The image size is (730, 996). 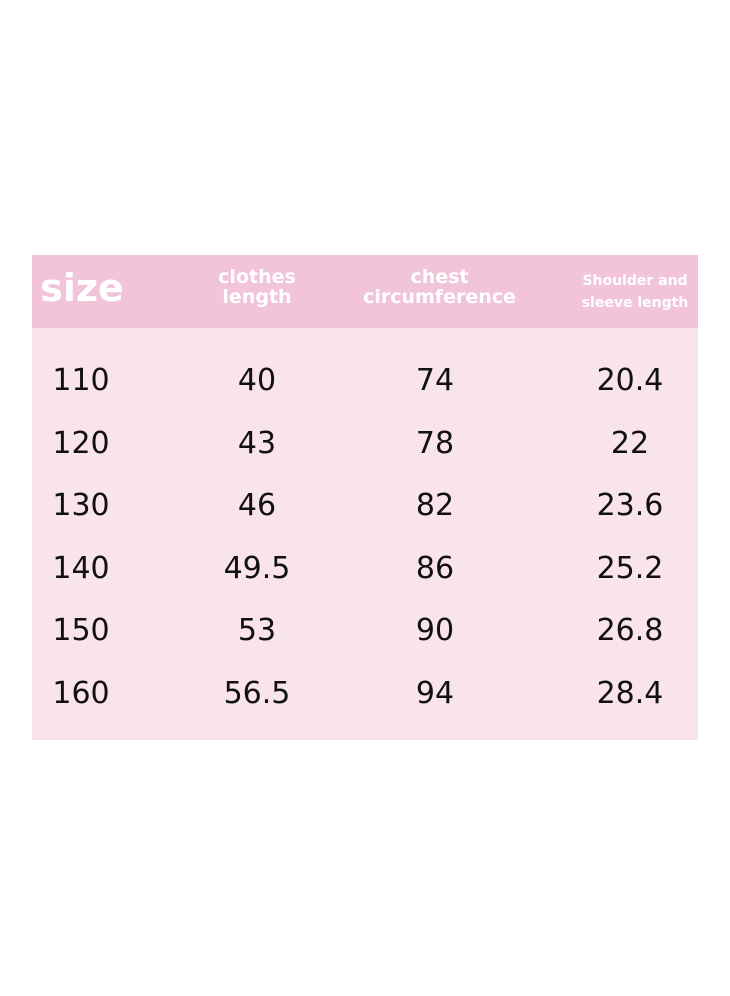 What do you see at coordinates (81, 693) in the screenshot?
I see `table-cell: 160` at bounding box center [81, 693].